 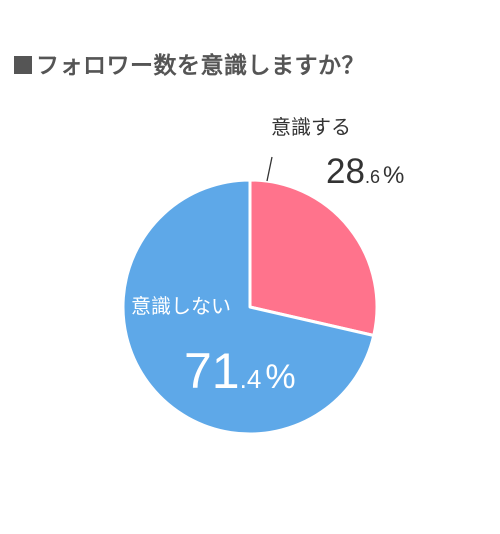 What do you see at coordinates (313, 257) in the screenshot?
I see `pie-slice-conscious` at bounding box center [313, 257].